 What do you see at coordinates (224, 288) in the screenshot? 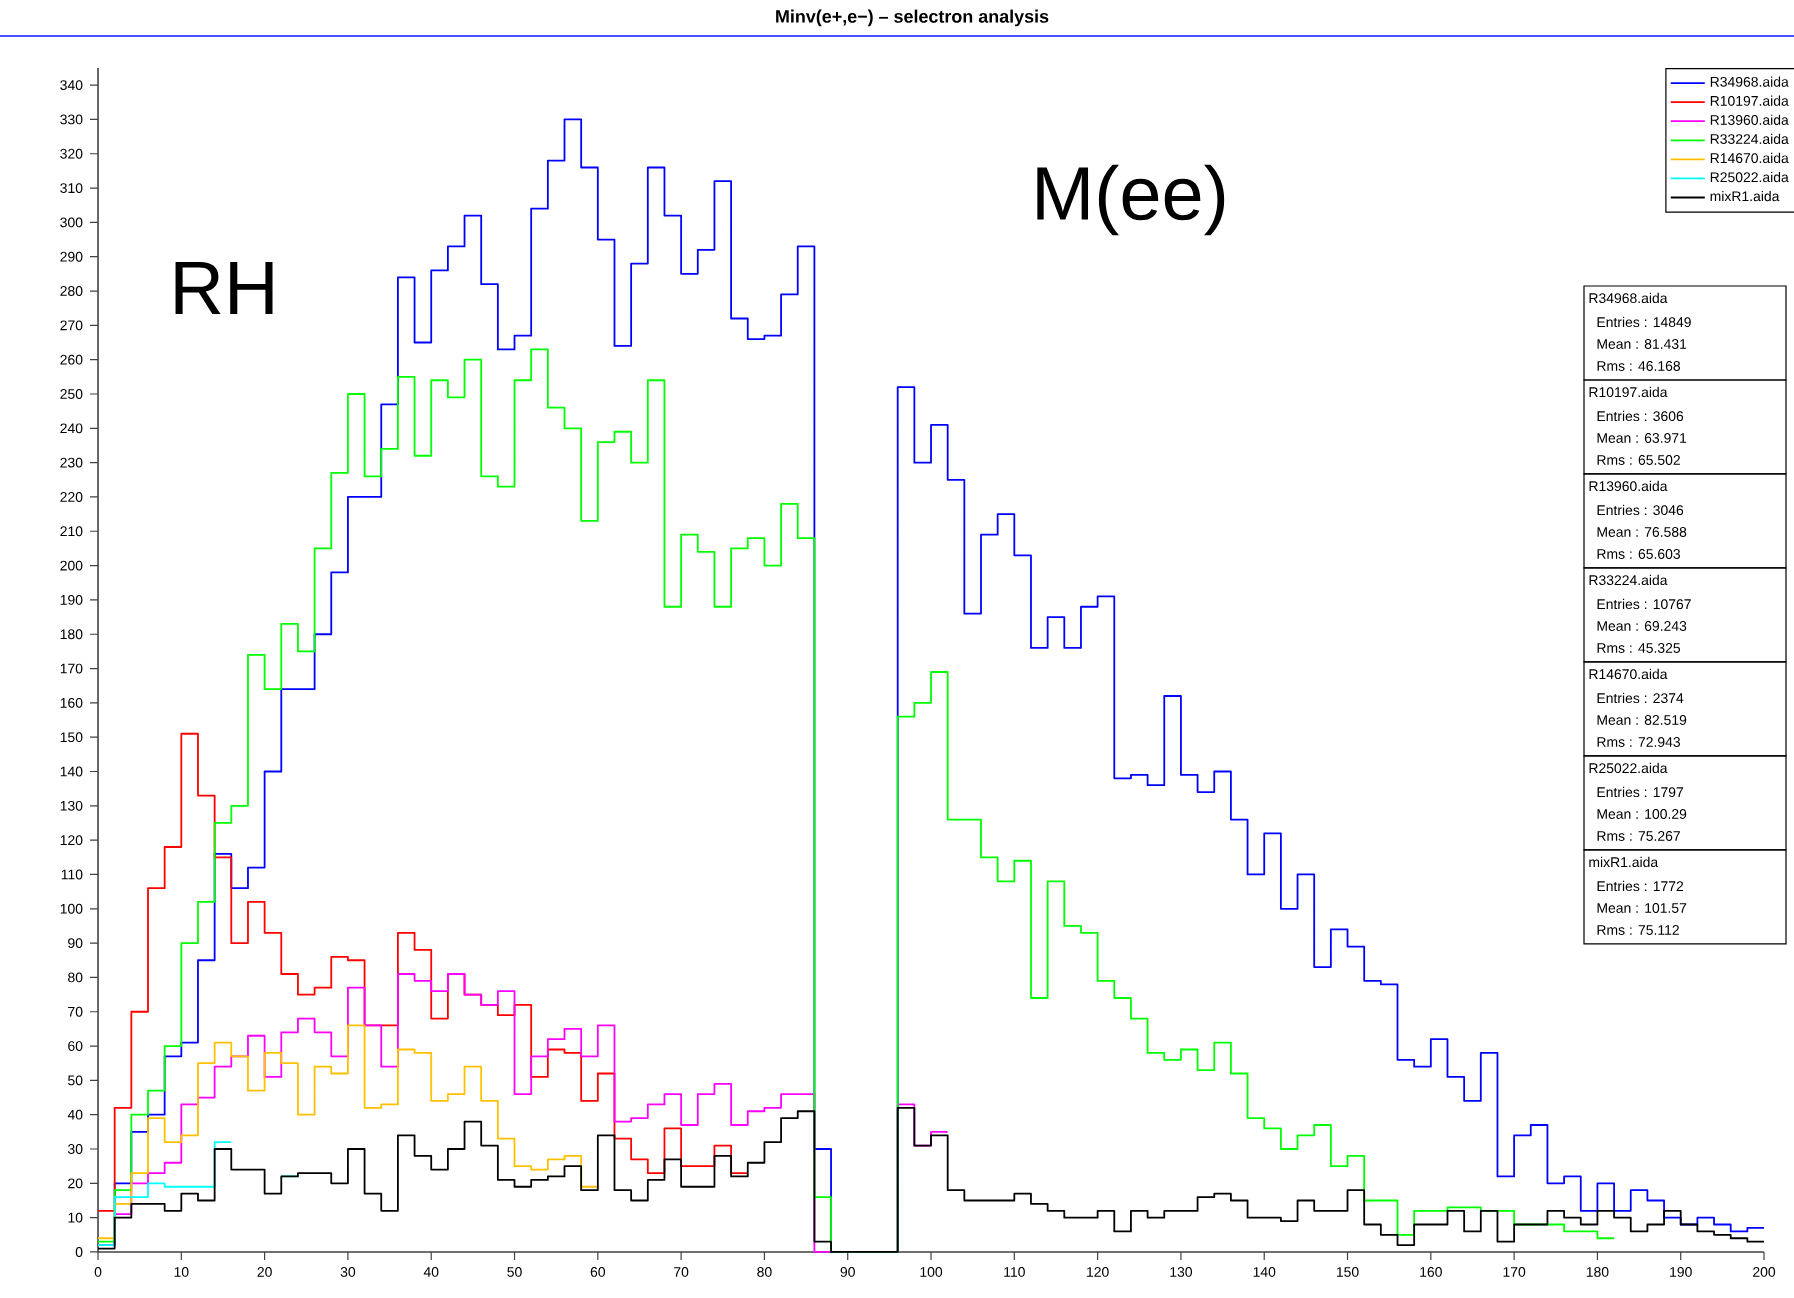
I see `annotation: RH` at bounding box center [224, 288].